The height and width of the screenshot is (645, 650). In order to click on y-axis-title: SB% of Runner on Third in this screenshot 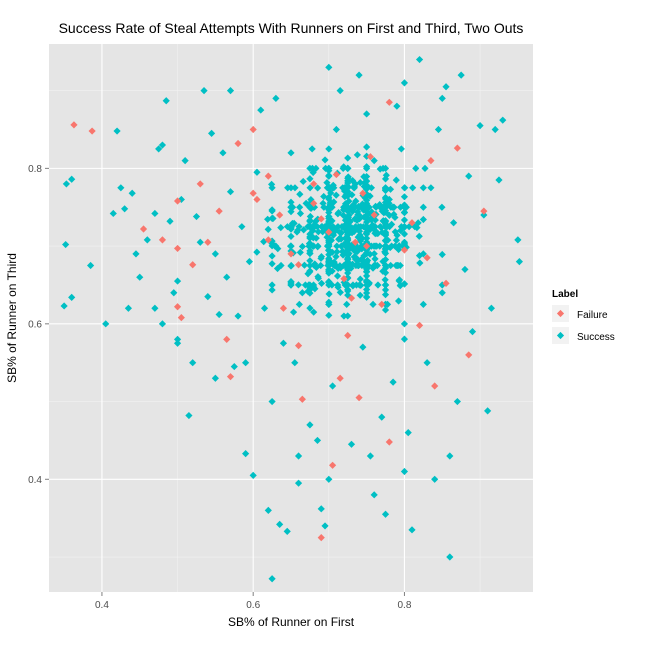, I will do `click(12, 318)`.